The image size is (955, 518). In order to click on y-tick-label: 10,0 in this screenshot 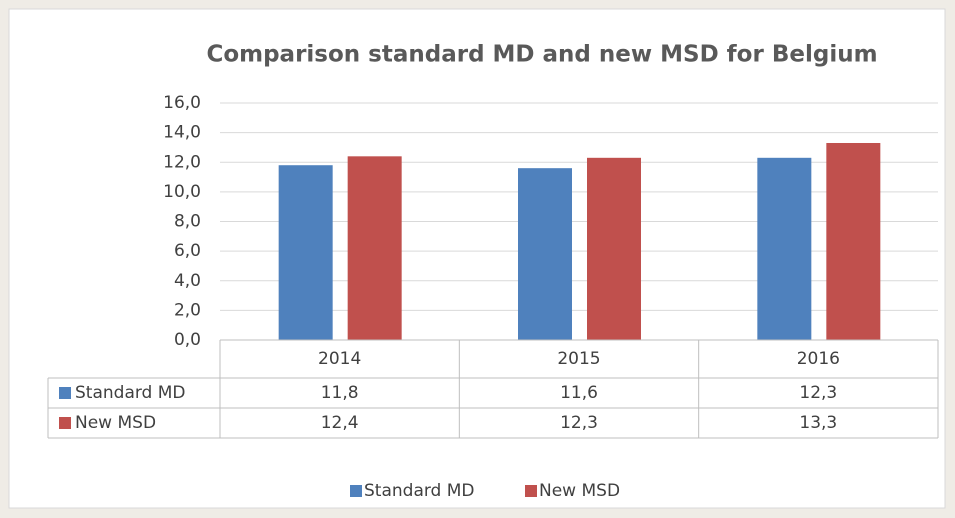, I will do `click(182, 192)`.